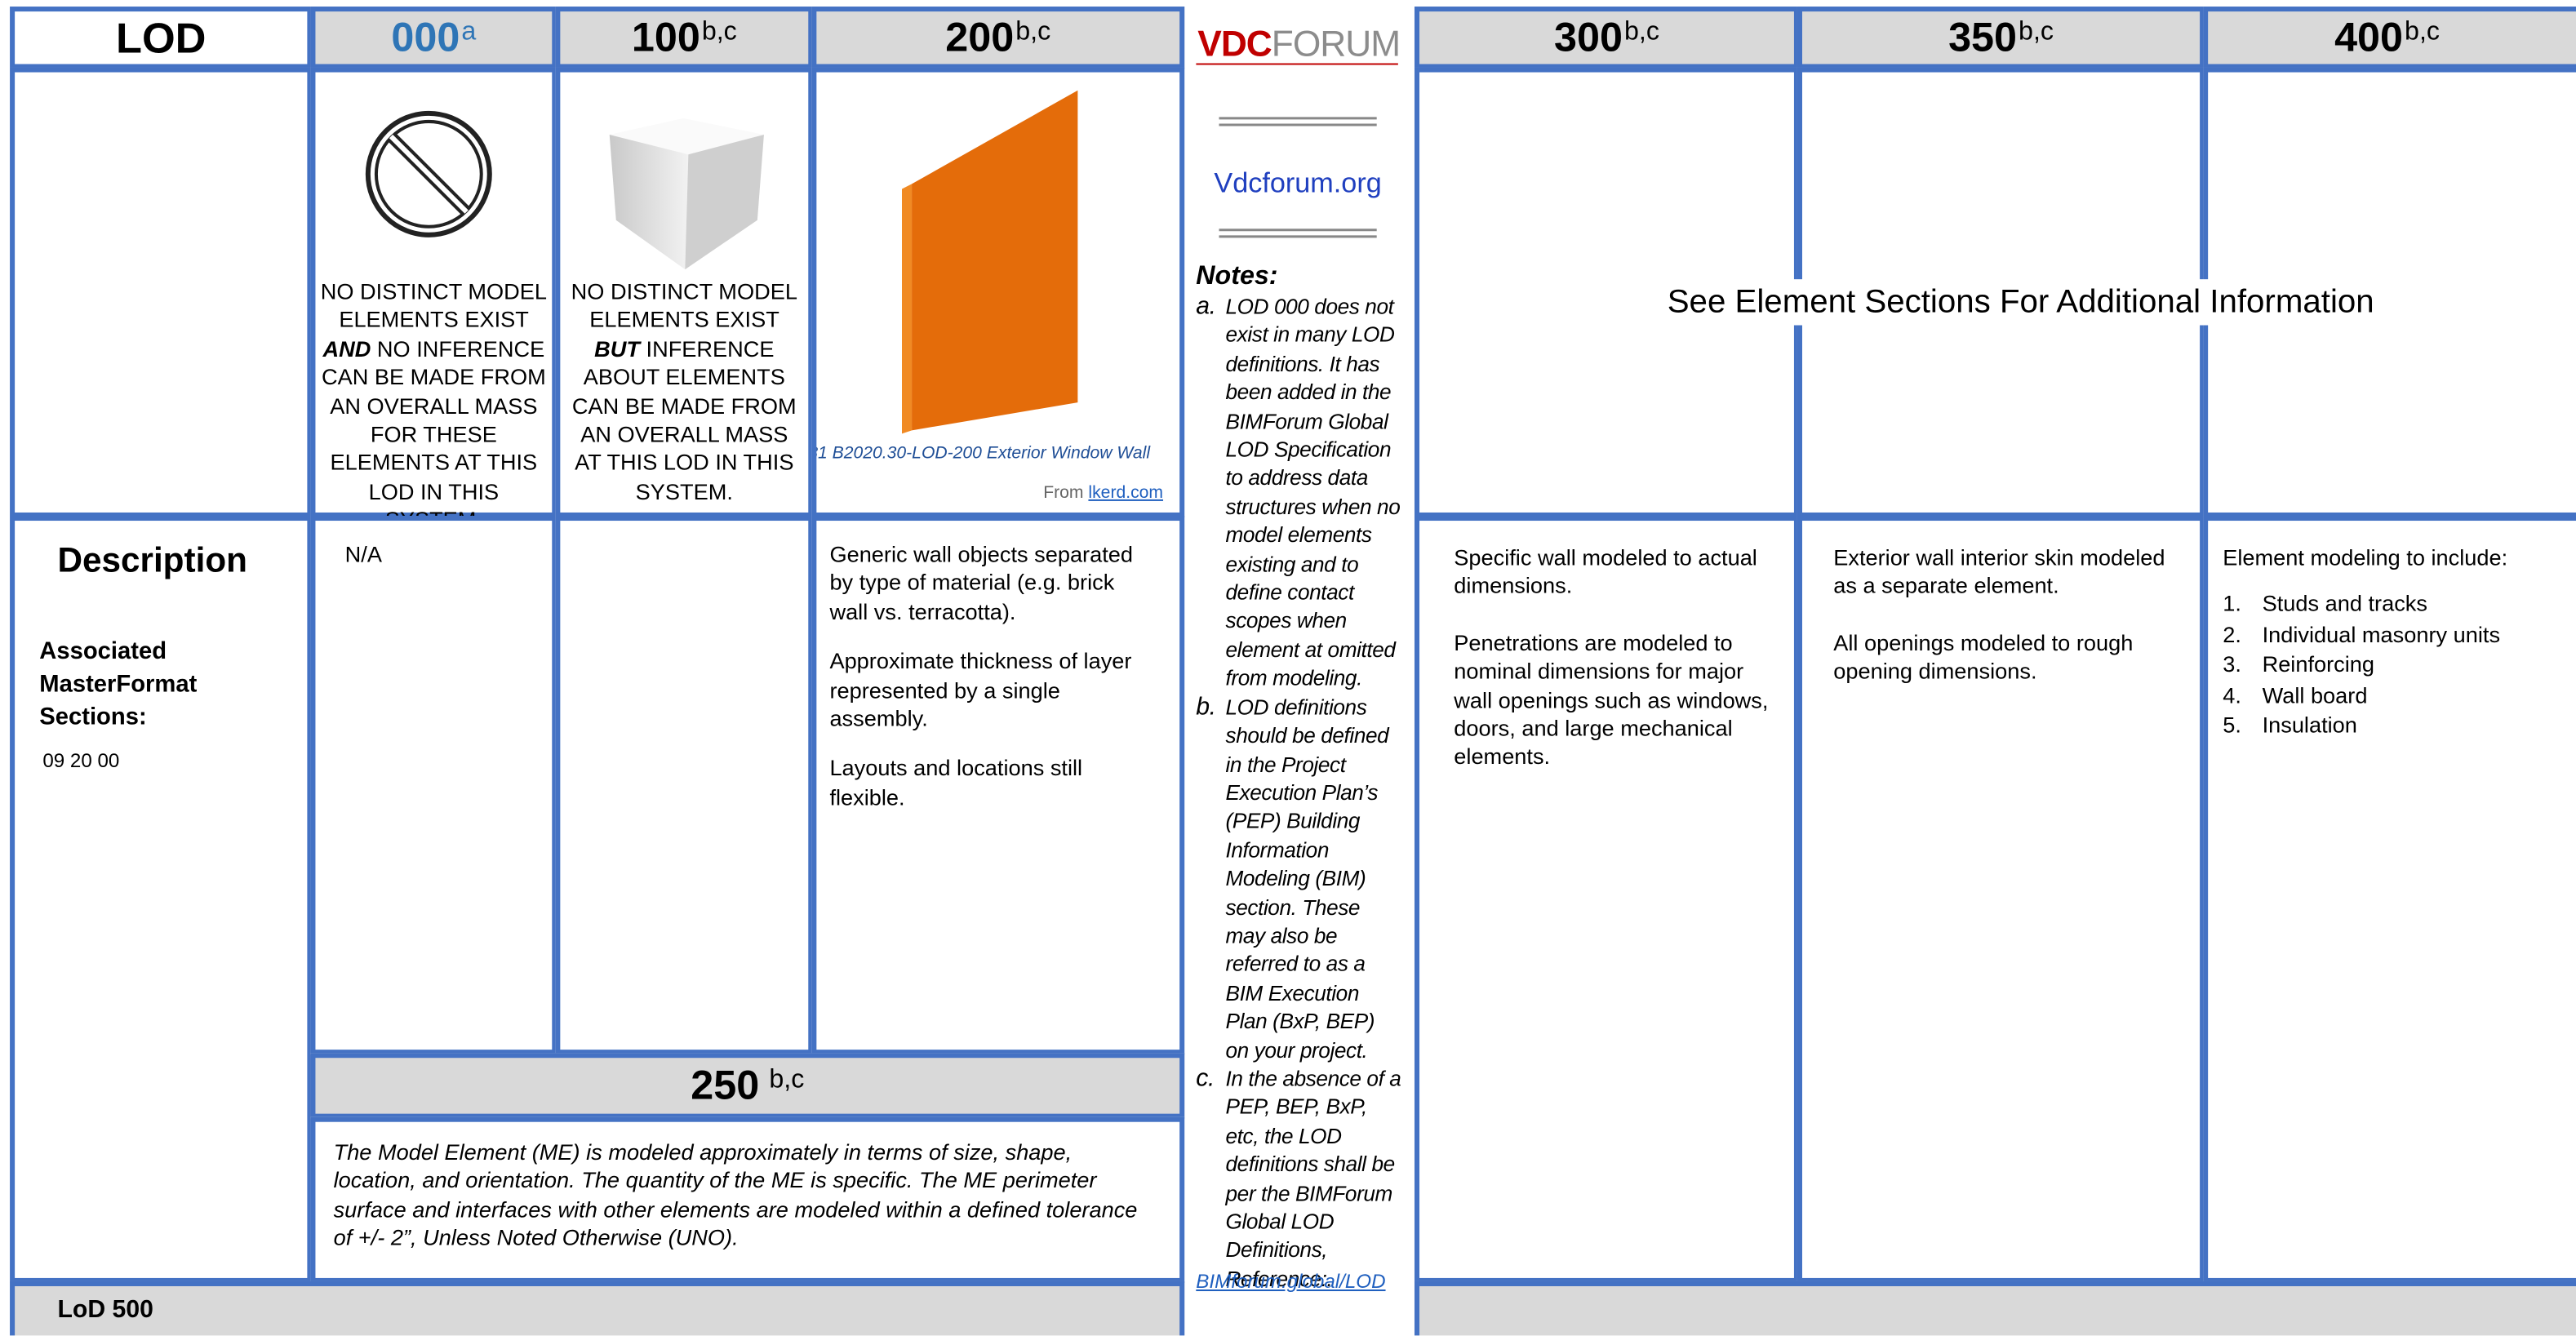 The width and height of the screenshot is (2576, 1336). Describe the element at coordinates (346, 349) in the screenshot. I see `emphasis: AND` at that location.